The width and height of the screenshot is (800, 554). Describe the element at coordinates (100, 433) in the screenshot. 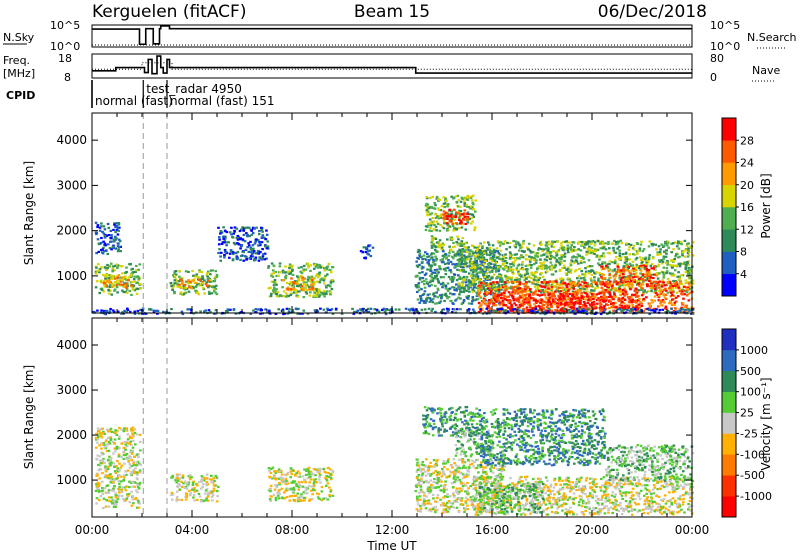

I see `velocity-scatter-cell` at that location.